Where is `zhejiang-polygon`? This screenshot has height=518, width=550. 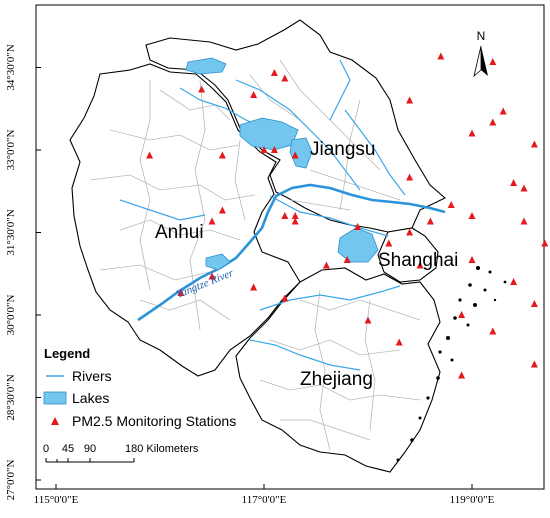 zhejiang-polygon is located at coordinates (338, 370).